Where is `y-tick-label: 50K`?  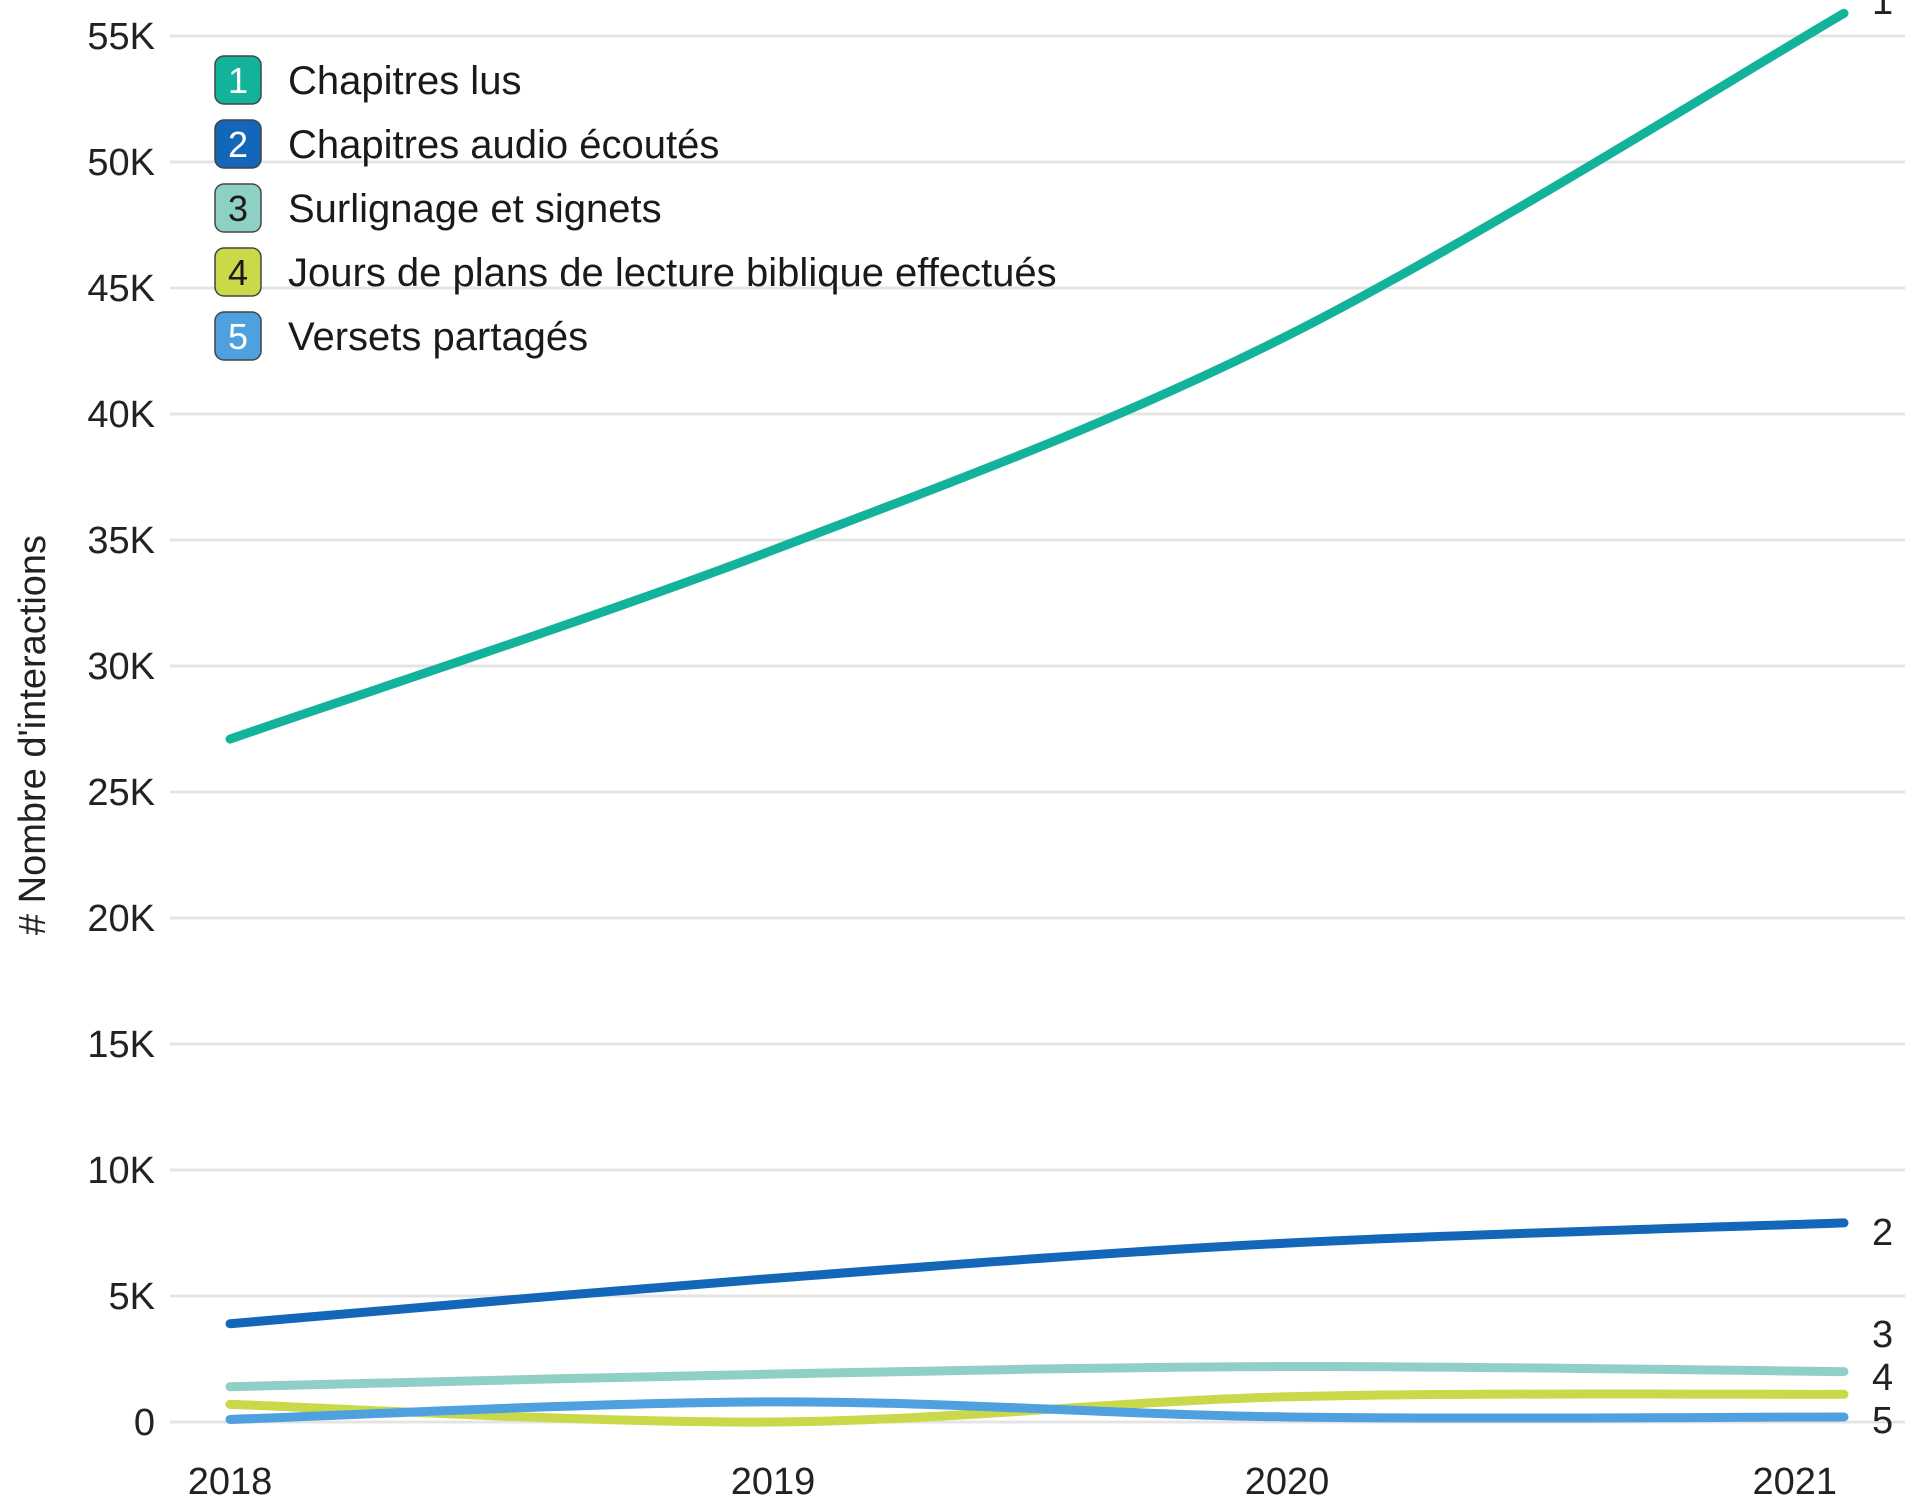
y-tick-label: 50K is located at coordinates (121, 163).